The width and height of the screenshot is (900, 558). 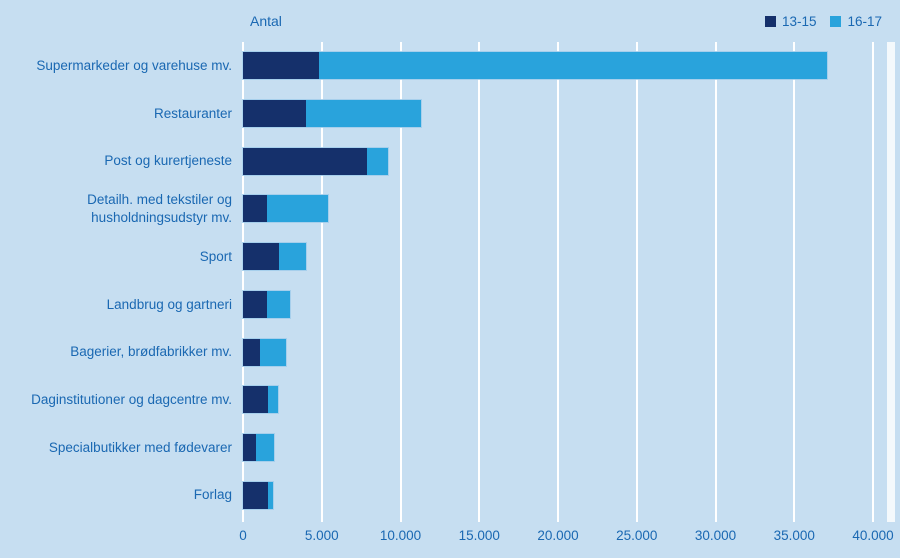 I want to click on category-label: Landbrug og gartneri, so click(x=169, y=304).